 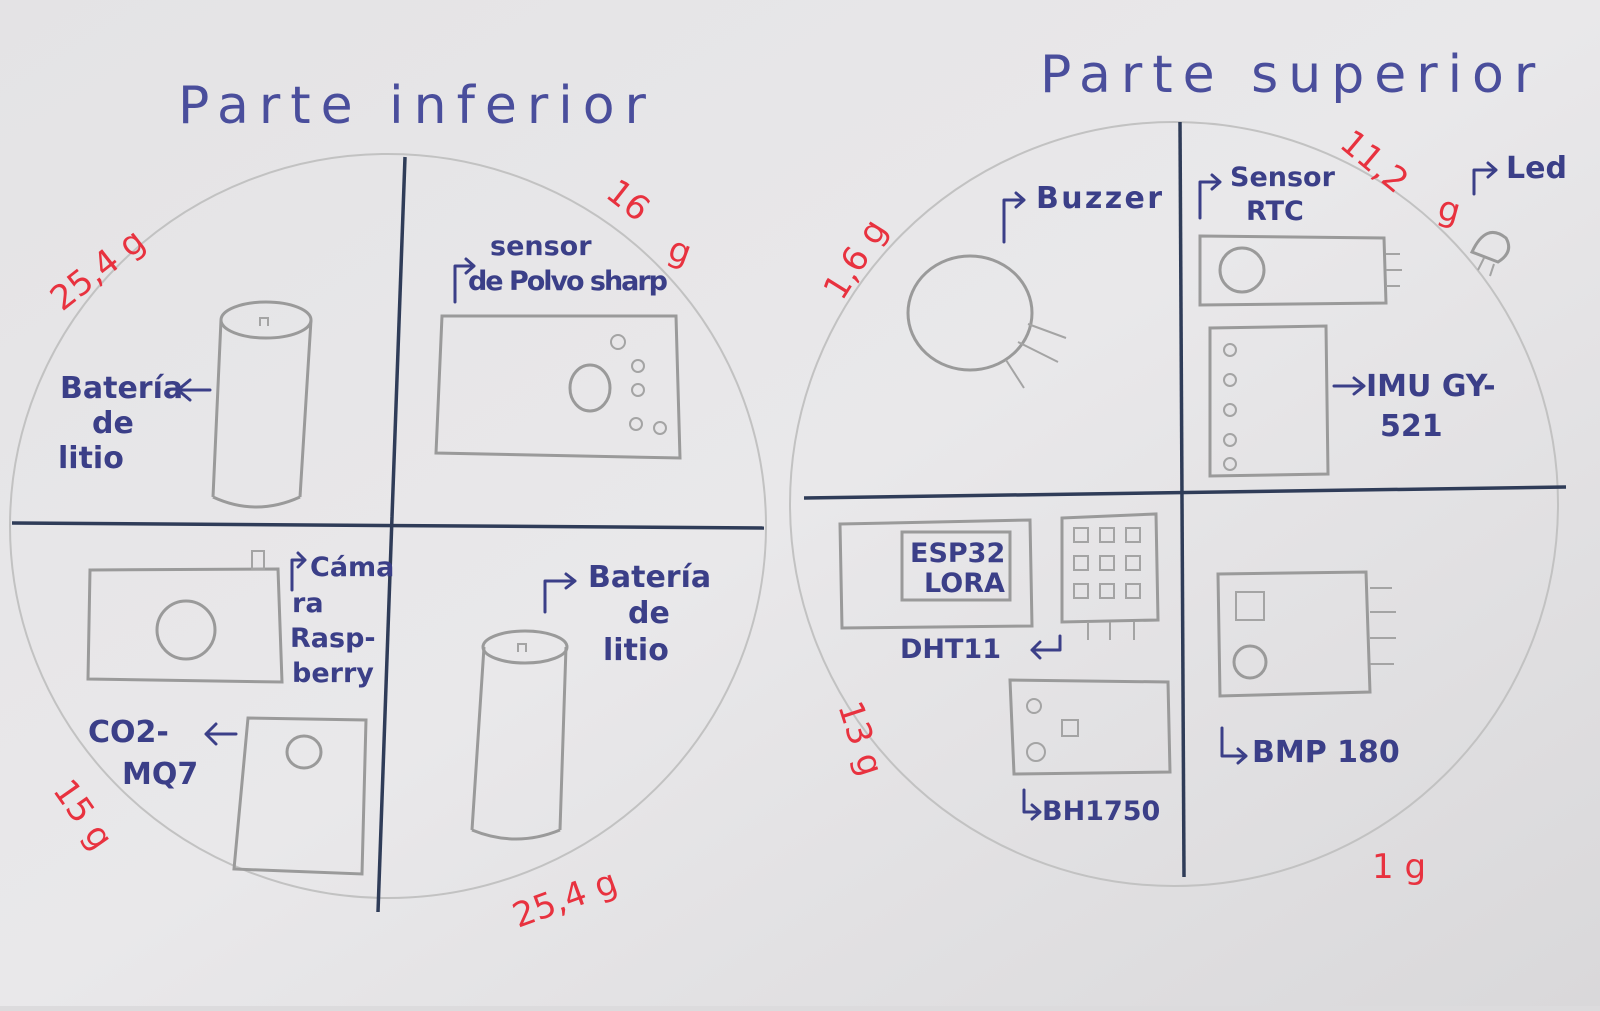 I want to click on upper-dht11, so click(x=1110, y=576).